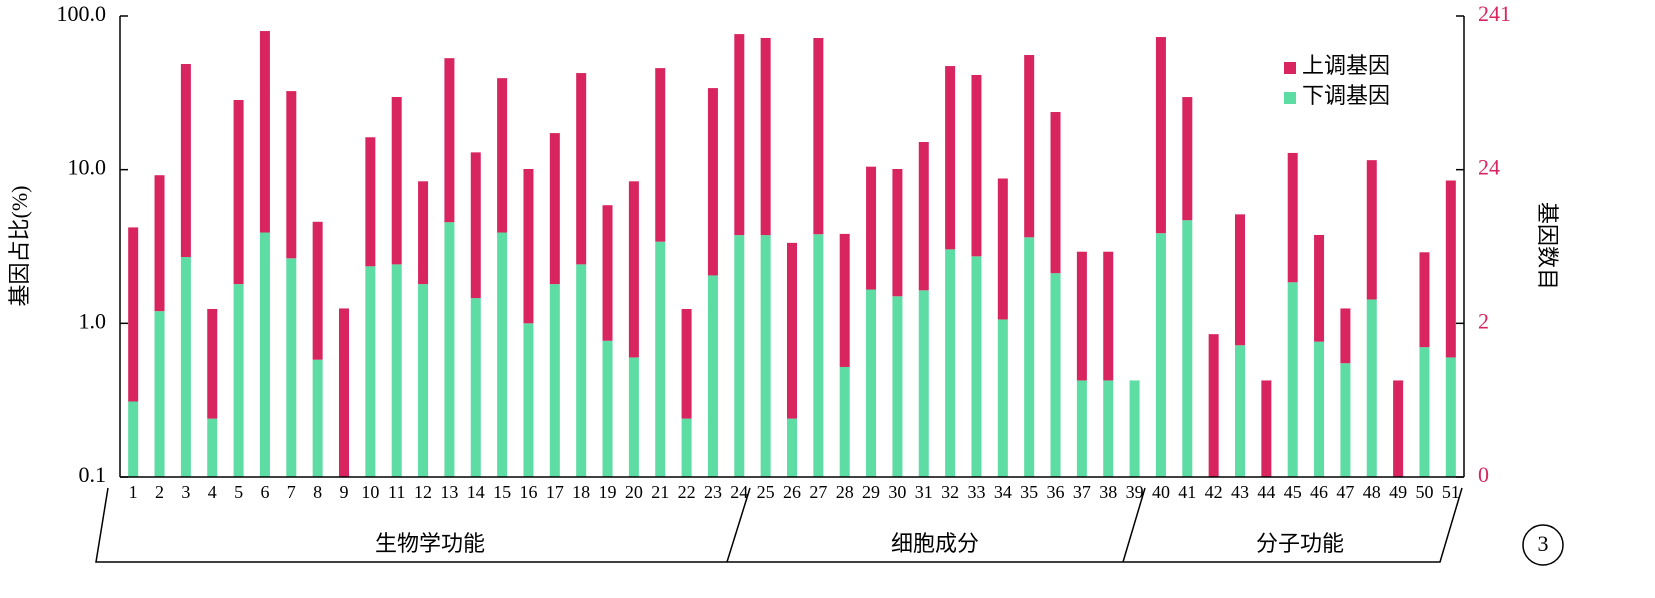 Image resolution: width=1655 pixels, height=598 pixels. What do you see at coordinates (212, 492) in the screenshot?
I see `x-tick-label: 4` at bounding box center [212, 492].